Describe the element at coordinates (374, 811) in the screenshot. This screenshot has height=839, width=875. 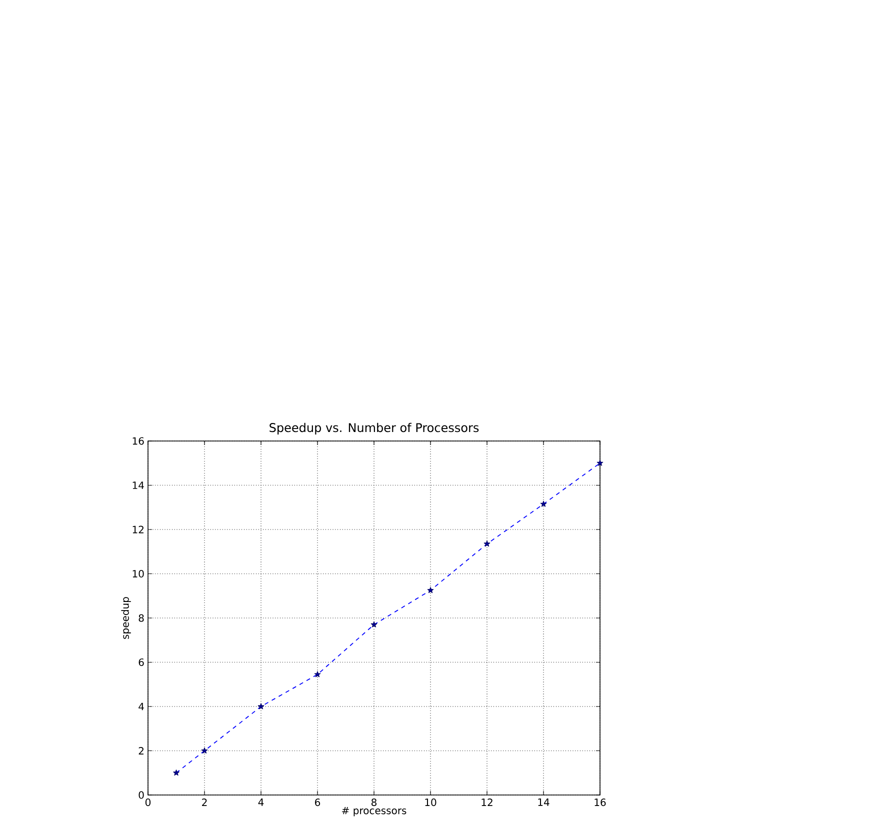
I see `x-axis-title: # processors` at that location.